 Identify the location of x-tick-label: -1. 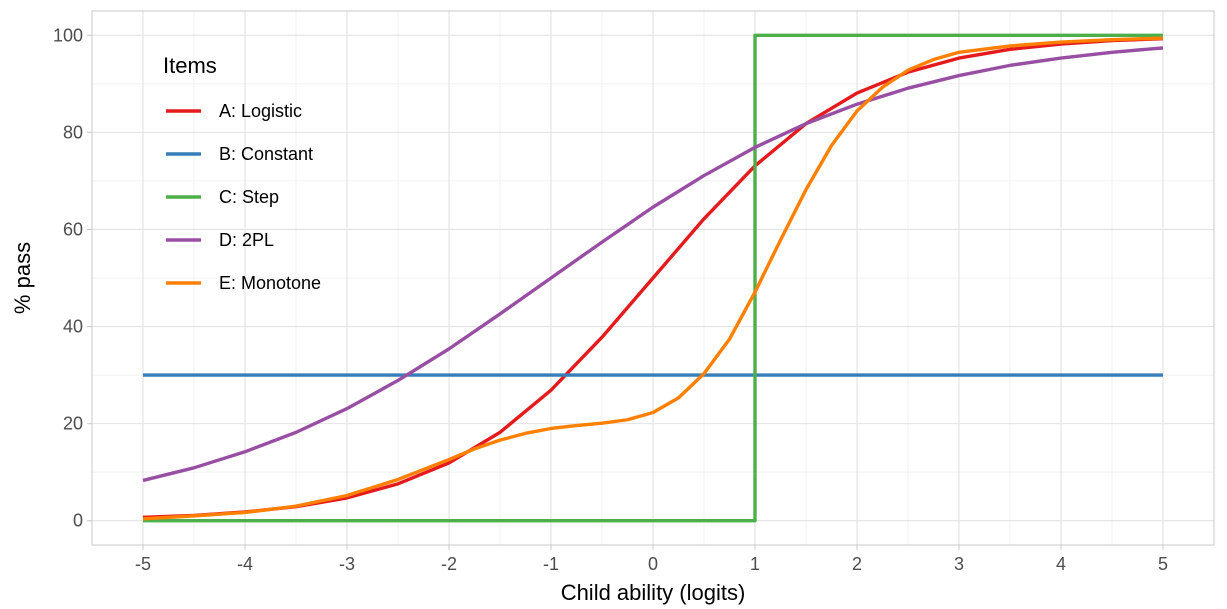
(551, 564).